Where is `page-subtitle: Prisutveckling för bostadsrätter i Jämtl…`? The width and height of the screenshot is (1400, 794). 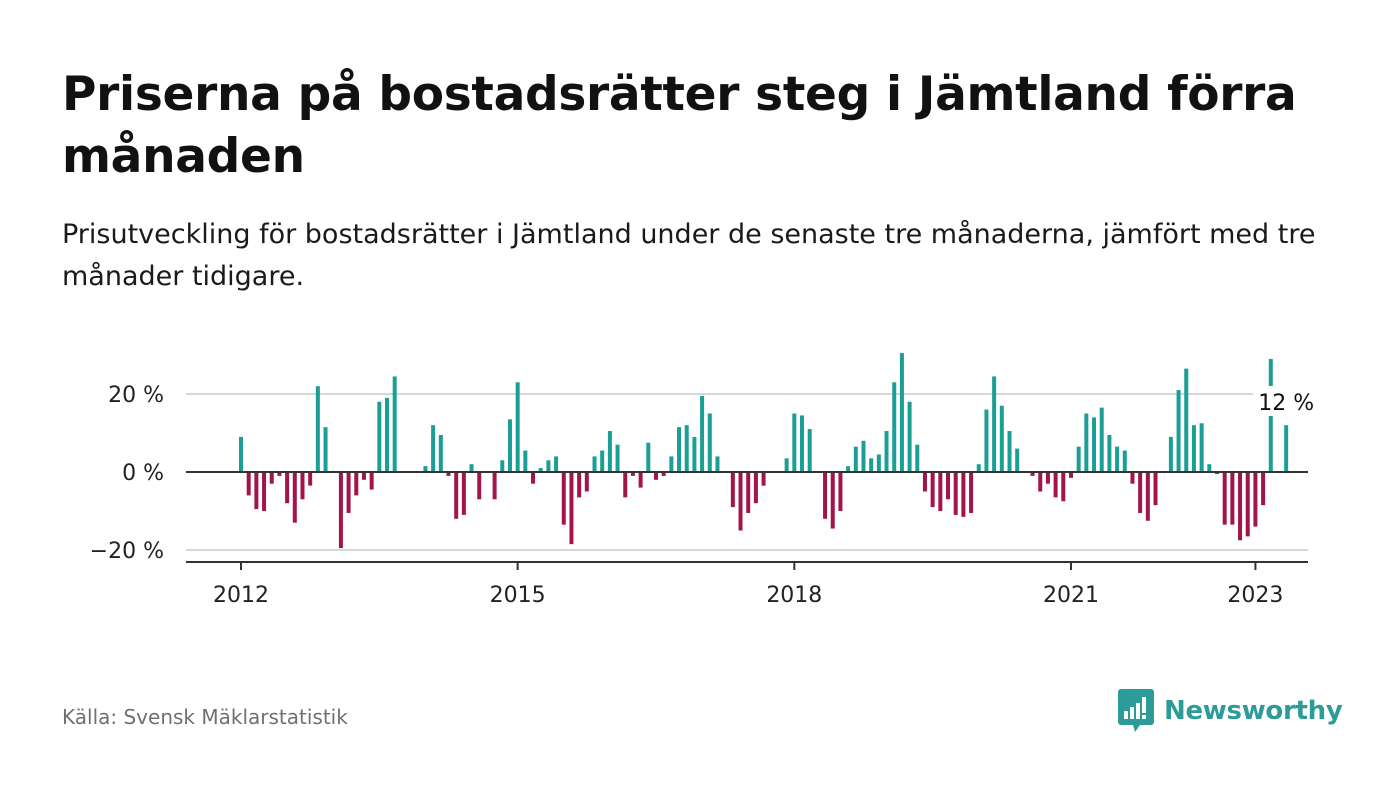 page-subtitle: Prisutveckling för bostadsrätter i Jämtl… is located at coordinates (689, 255).